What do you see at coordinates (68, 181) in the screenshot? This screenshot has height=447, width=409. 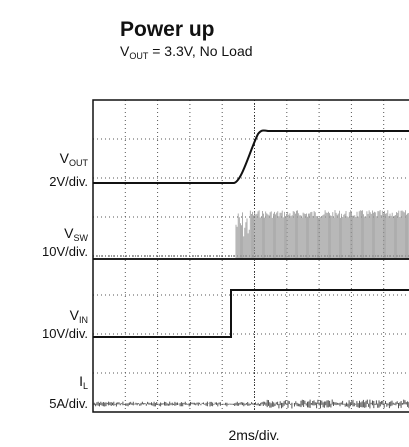 I see `channel-scale: 2V/div.` at bounding box center [68, 181].